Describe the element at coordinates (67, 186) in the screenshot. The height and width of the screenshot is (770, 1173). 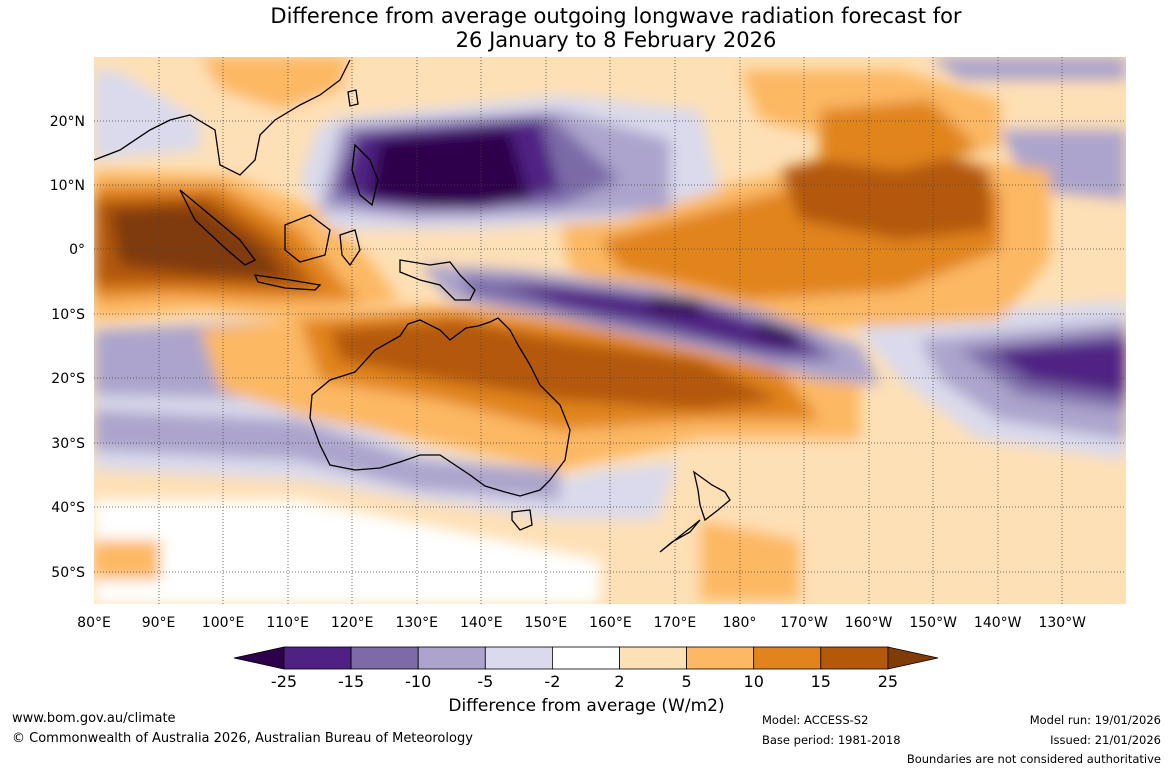
I see `lat-label: 10°N` at that location.